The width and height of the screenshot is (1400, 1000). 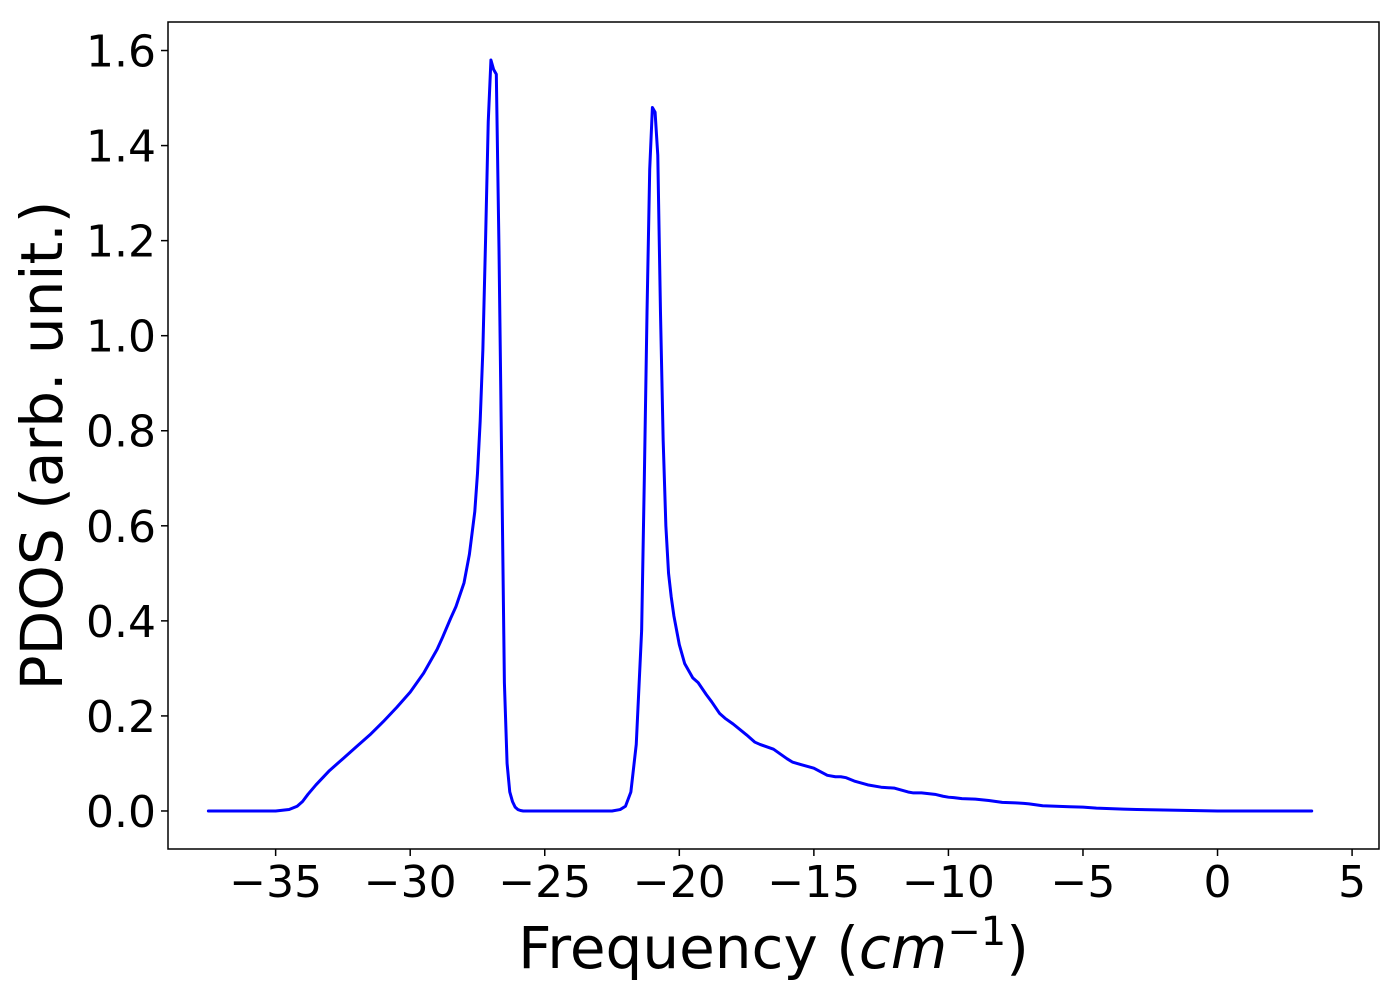 I want to click on y-tick-label: 1.6, so click(x=121, y=52).